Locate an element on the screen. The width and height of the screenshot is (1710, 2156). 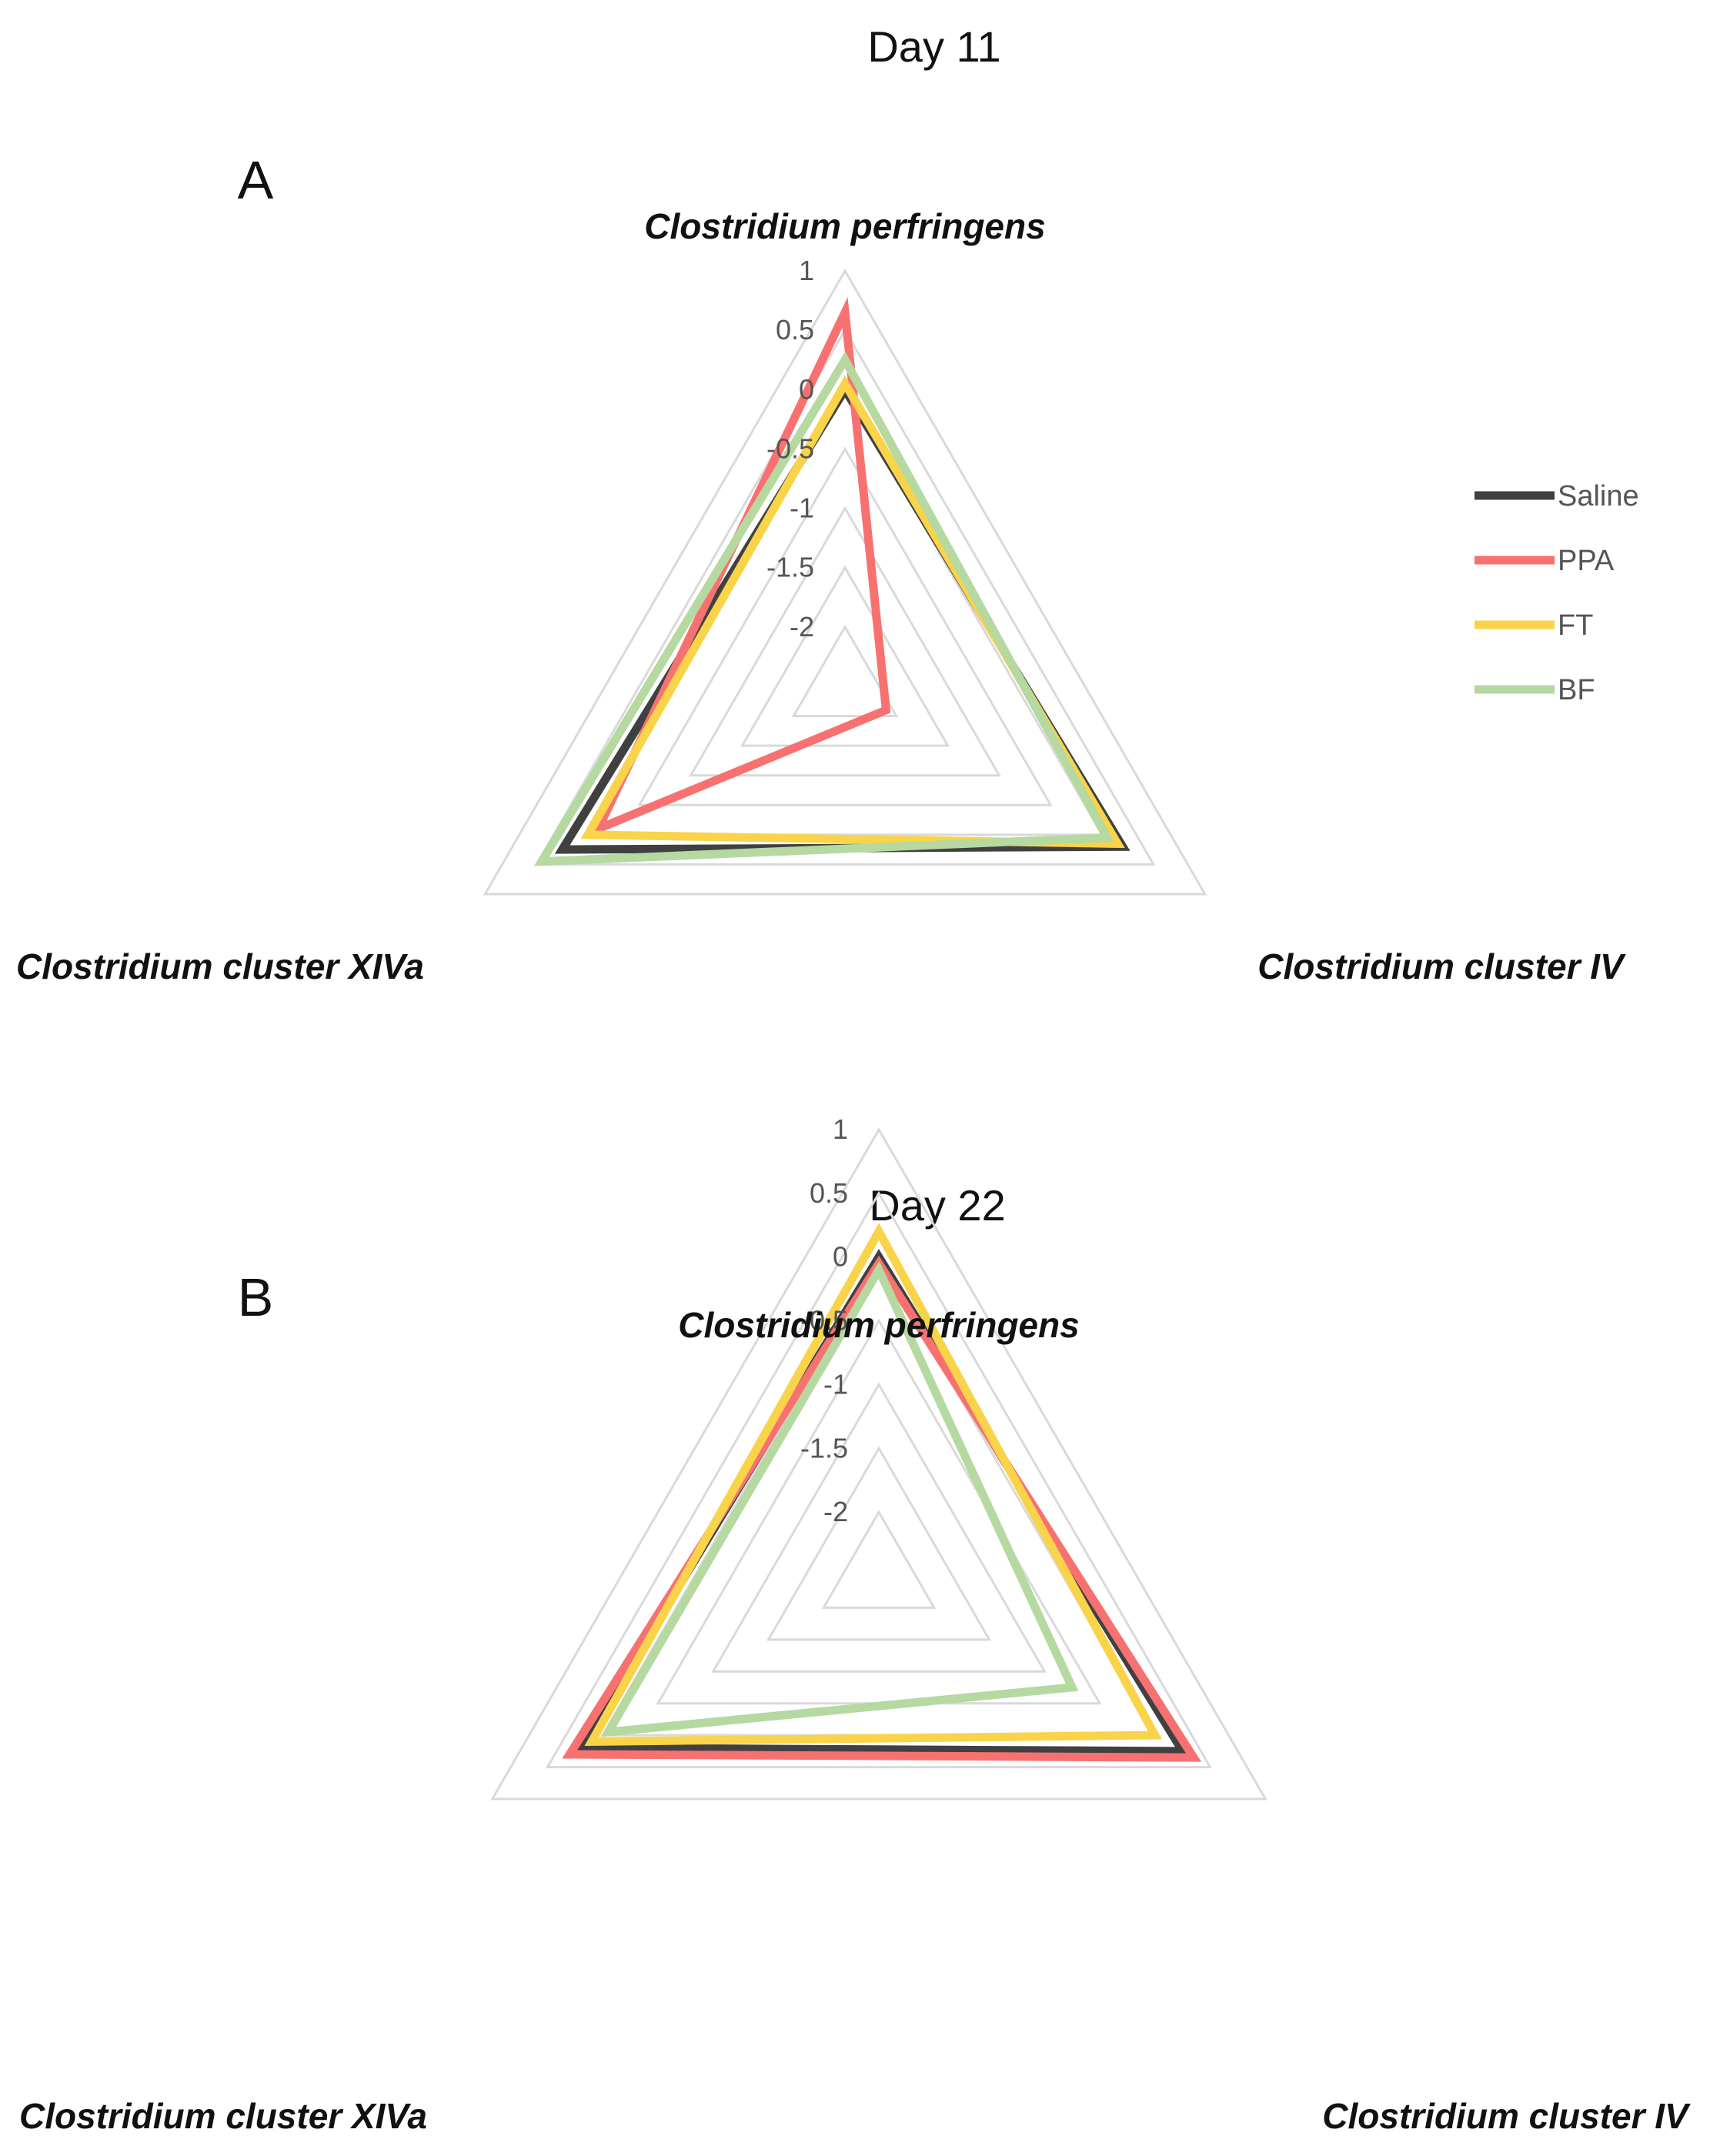
legend-item-bf: BF is located at coordinates (1535, 690).